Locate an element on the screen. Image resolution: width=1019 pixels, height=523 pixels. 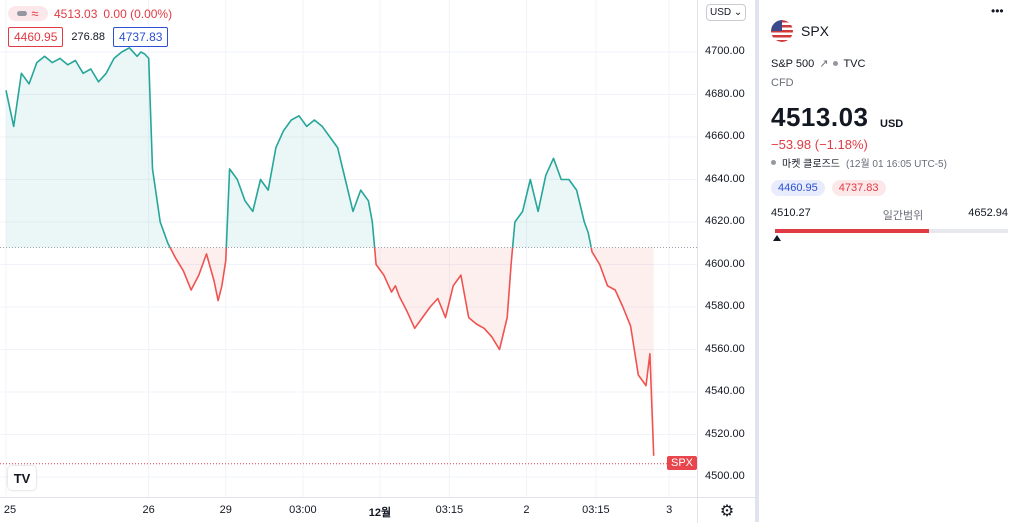
legend-price: 4513.03 is located at coordinates (76, 13).